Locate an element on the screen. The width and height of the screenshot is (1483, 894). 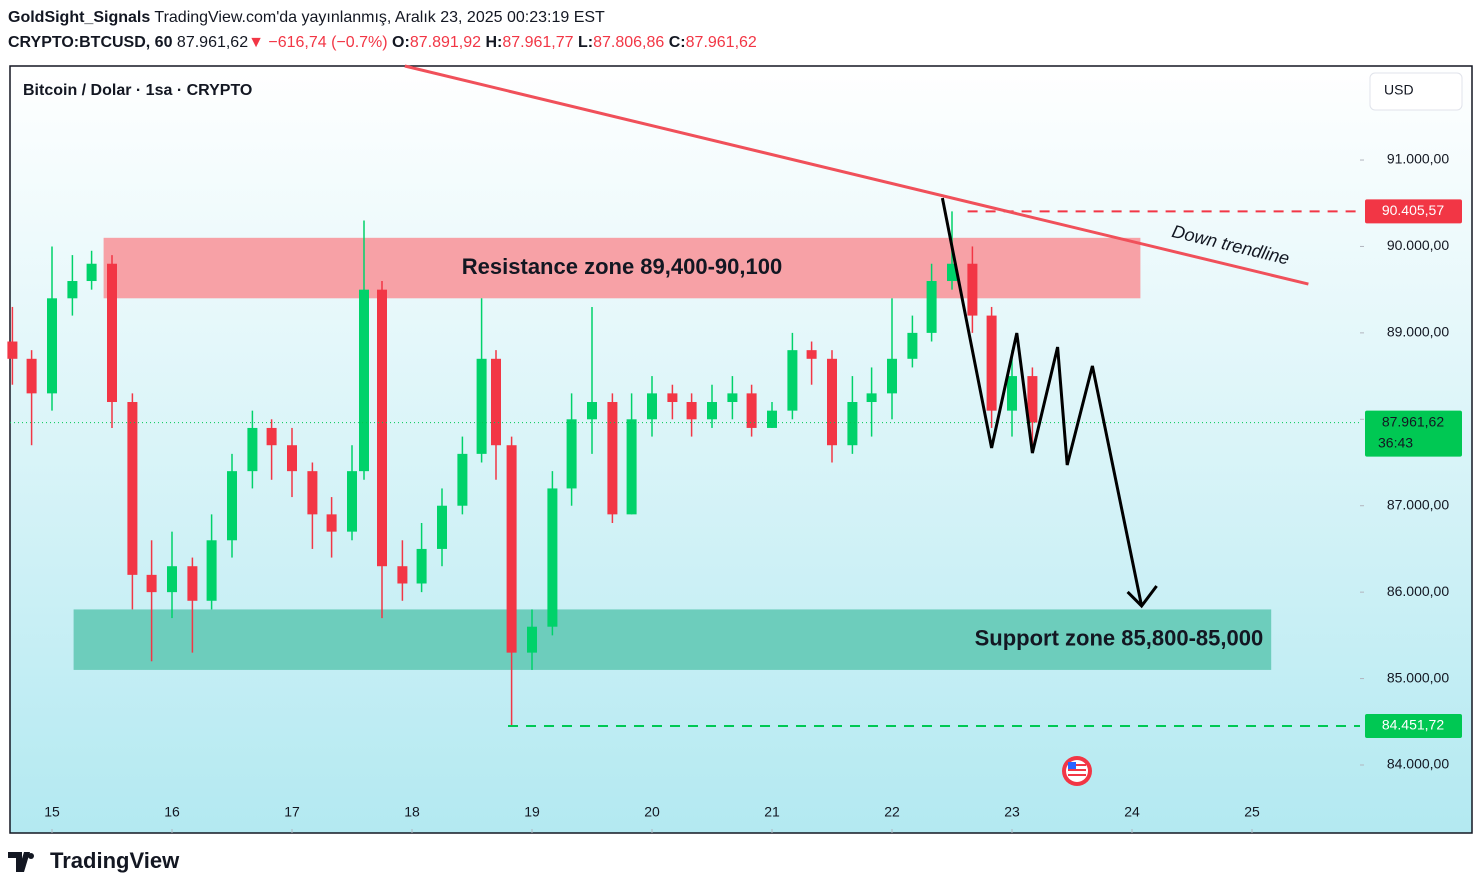
y-tick-label: 86.000,00 is located at coordinates (1418, 591).